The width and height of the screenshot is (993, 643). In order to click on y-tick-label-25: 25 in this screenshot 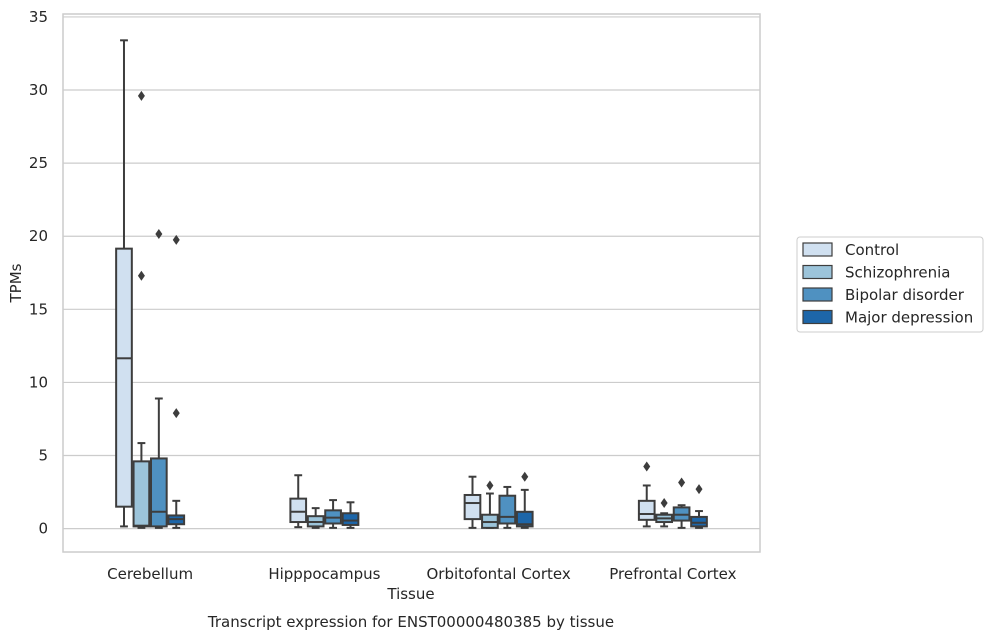, I will do `click(38, 163)`.